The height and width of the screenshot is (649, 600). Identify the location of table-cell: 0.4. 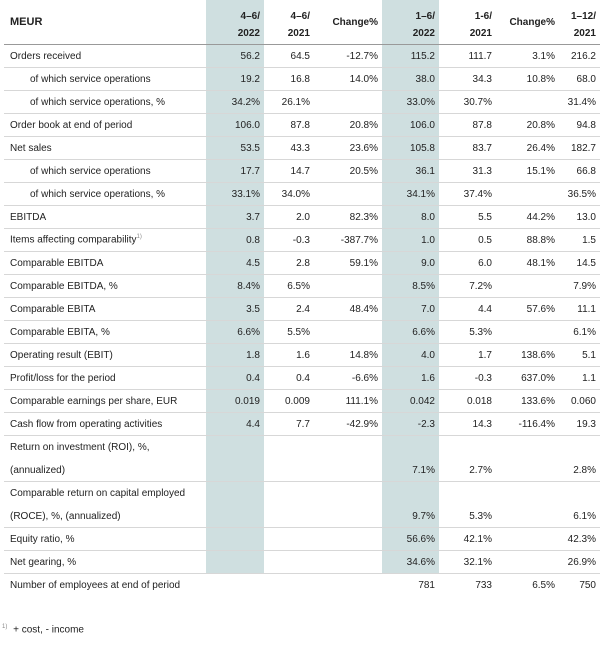
(289, 378).